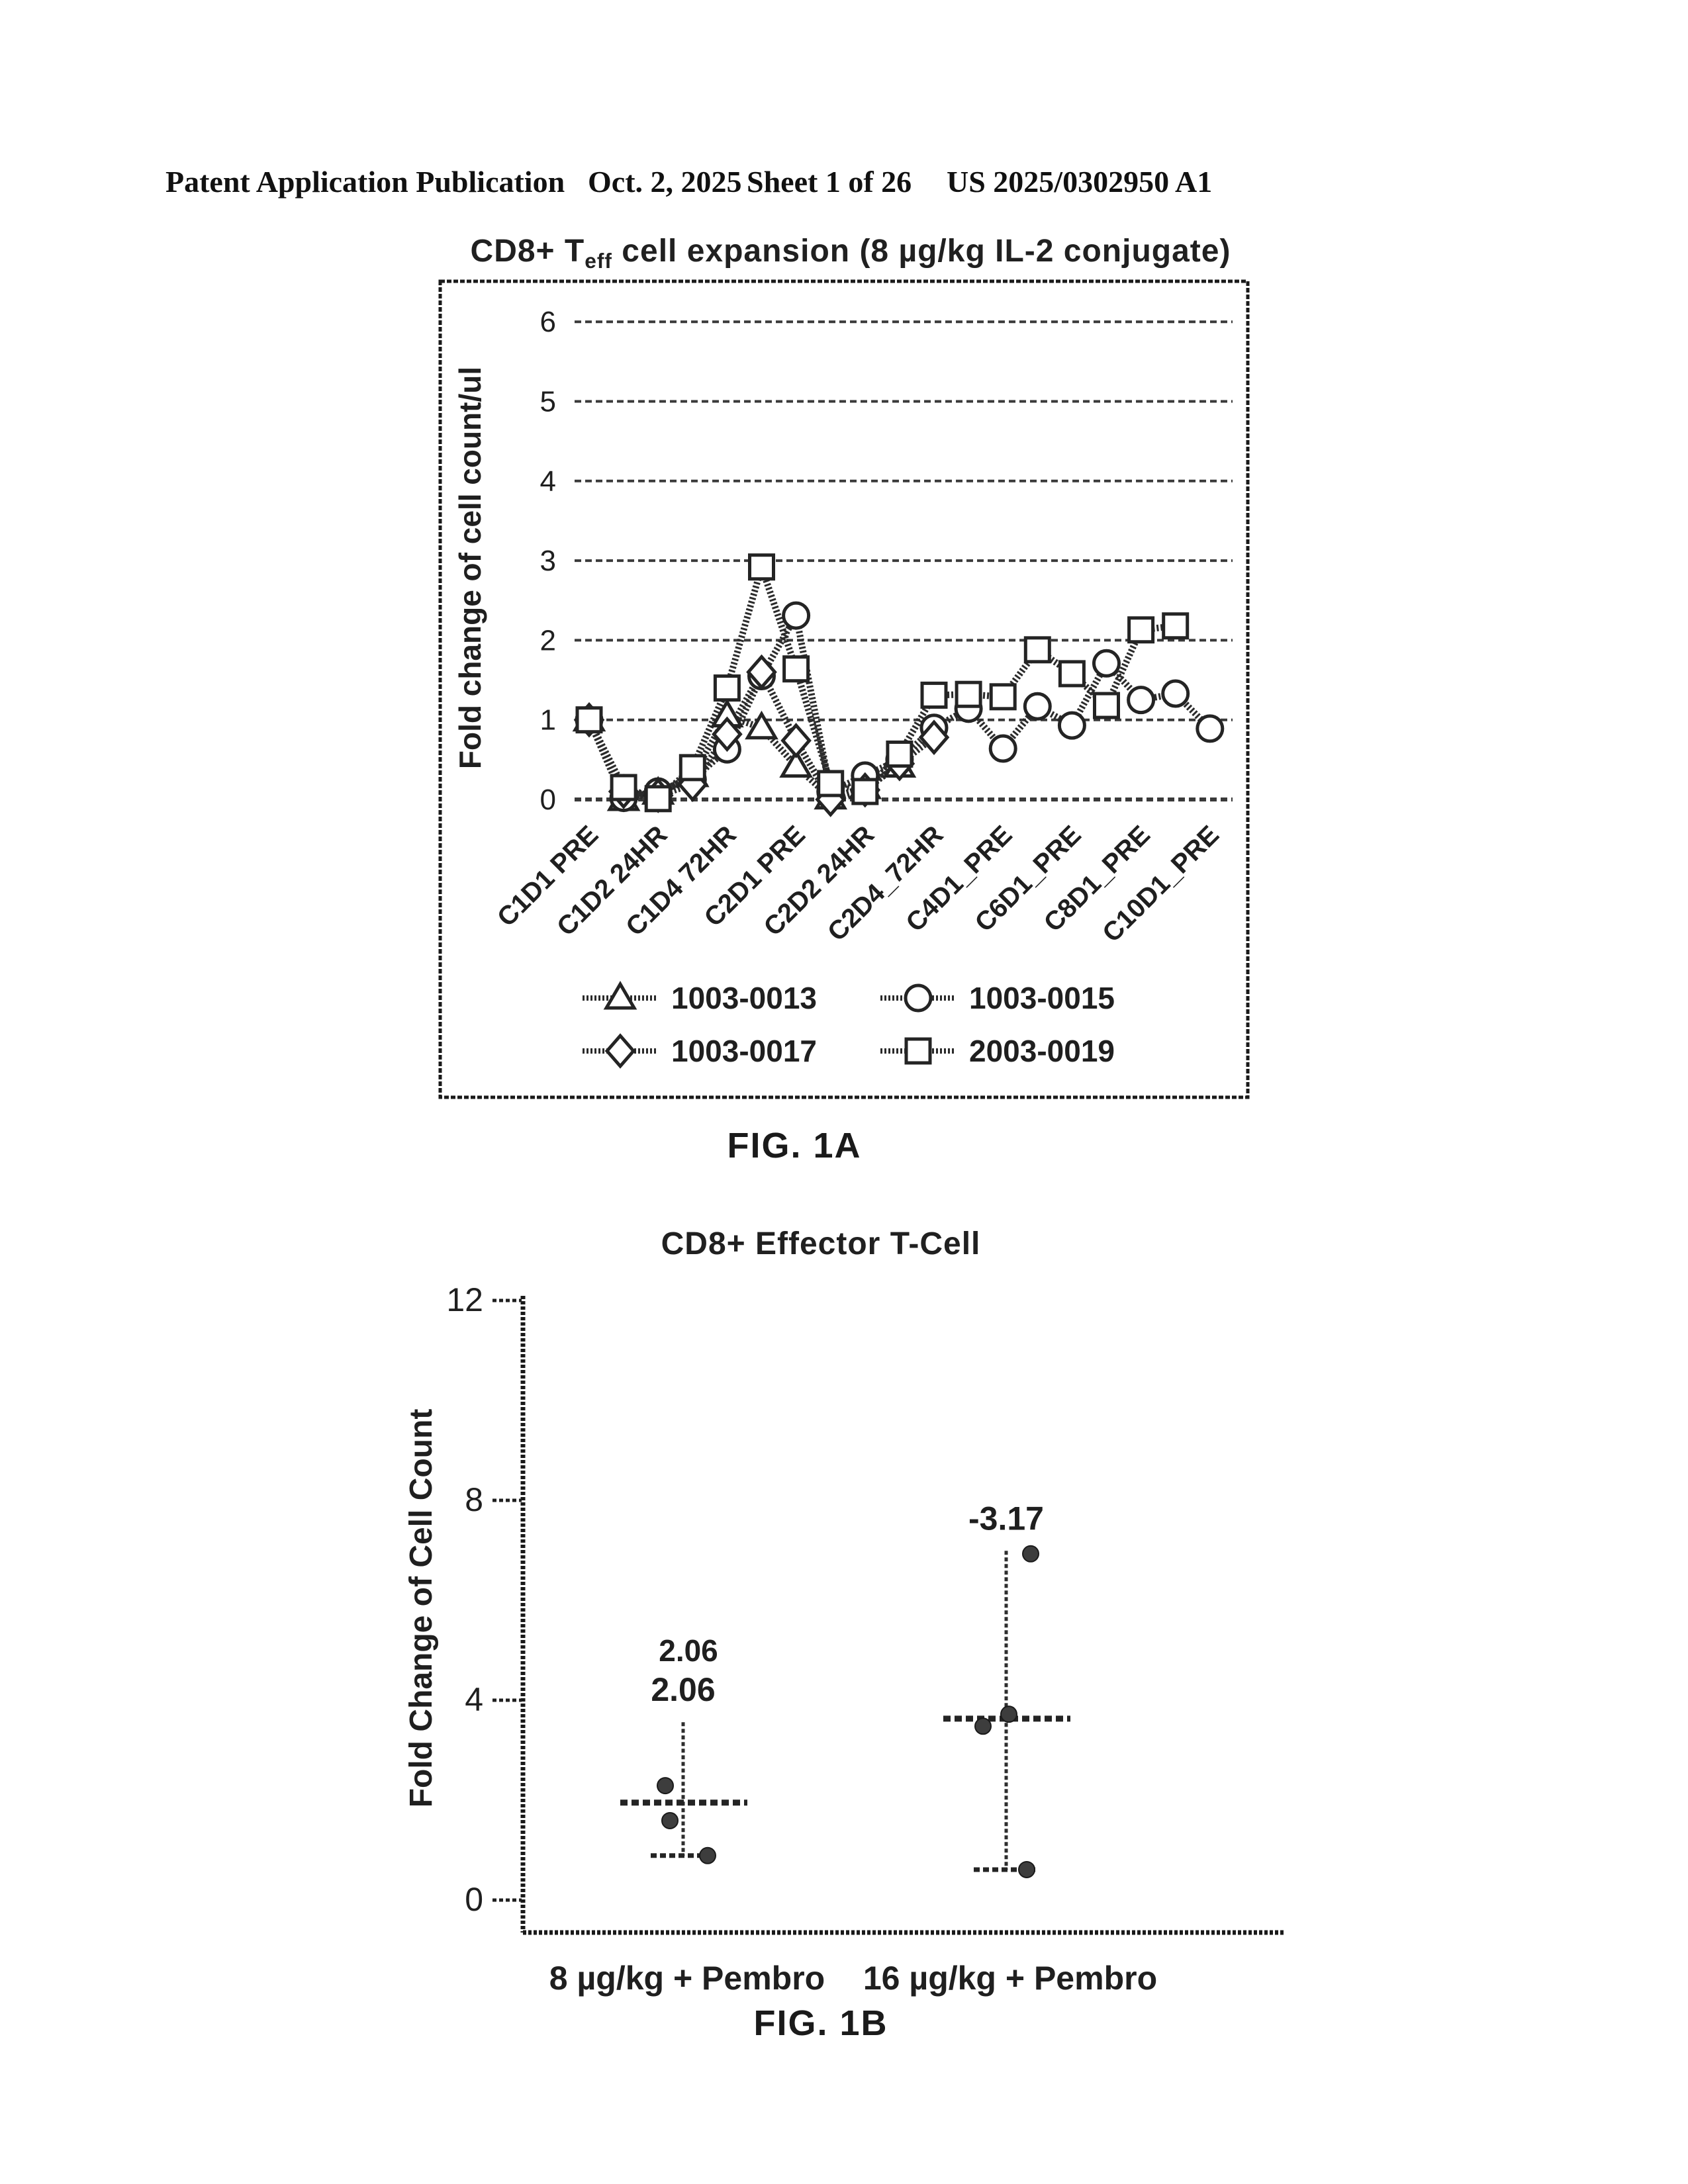 This screenshot has width=1688, height=2184. I want to click on y-tick-label: 1, so click(548, 721).